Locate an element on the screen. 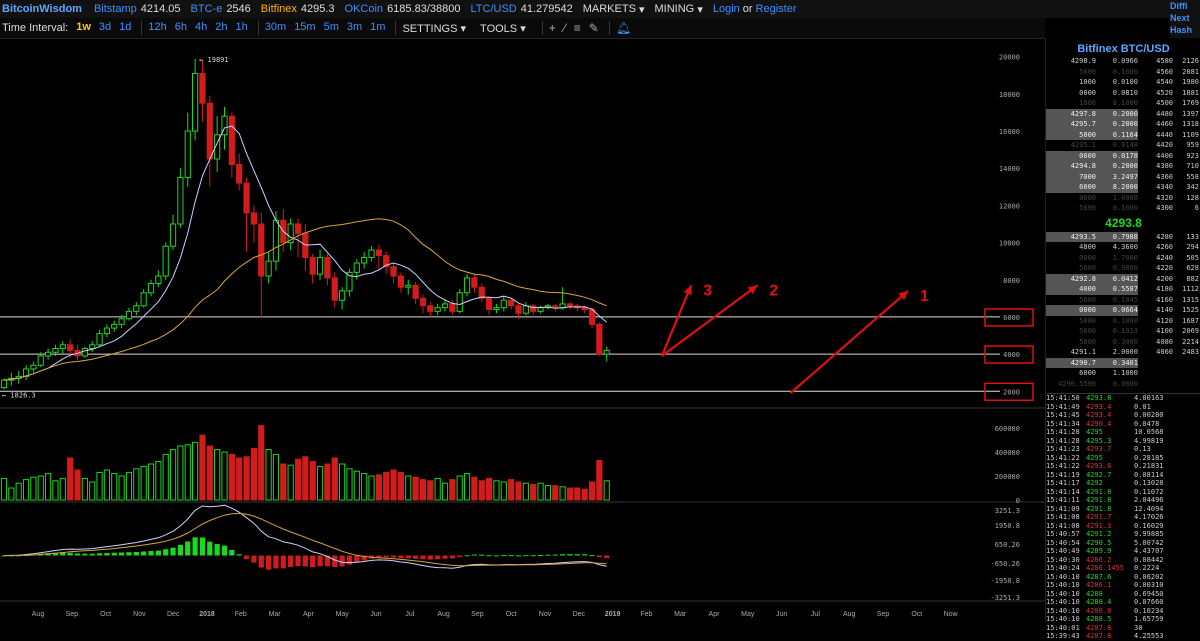 The image size is (1200, 641). order-price: 4360 is located at coordinates (1164, 176).